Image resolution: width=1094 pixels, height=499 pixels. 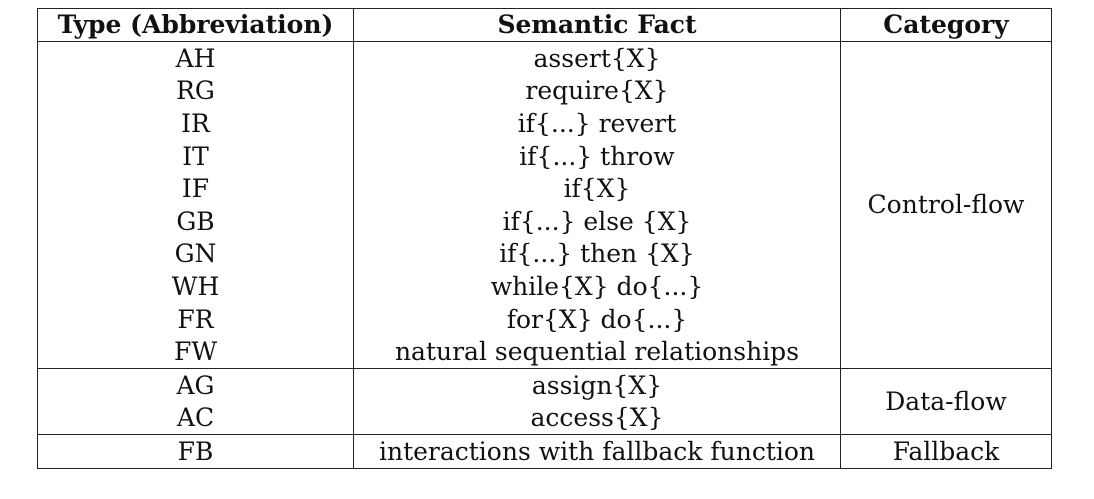 I want to click on type-cell: GN, so click(x=195, y=254).